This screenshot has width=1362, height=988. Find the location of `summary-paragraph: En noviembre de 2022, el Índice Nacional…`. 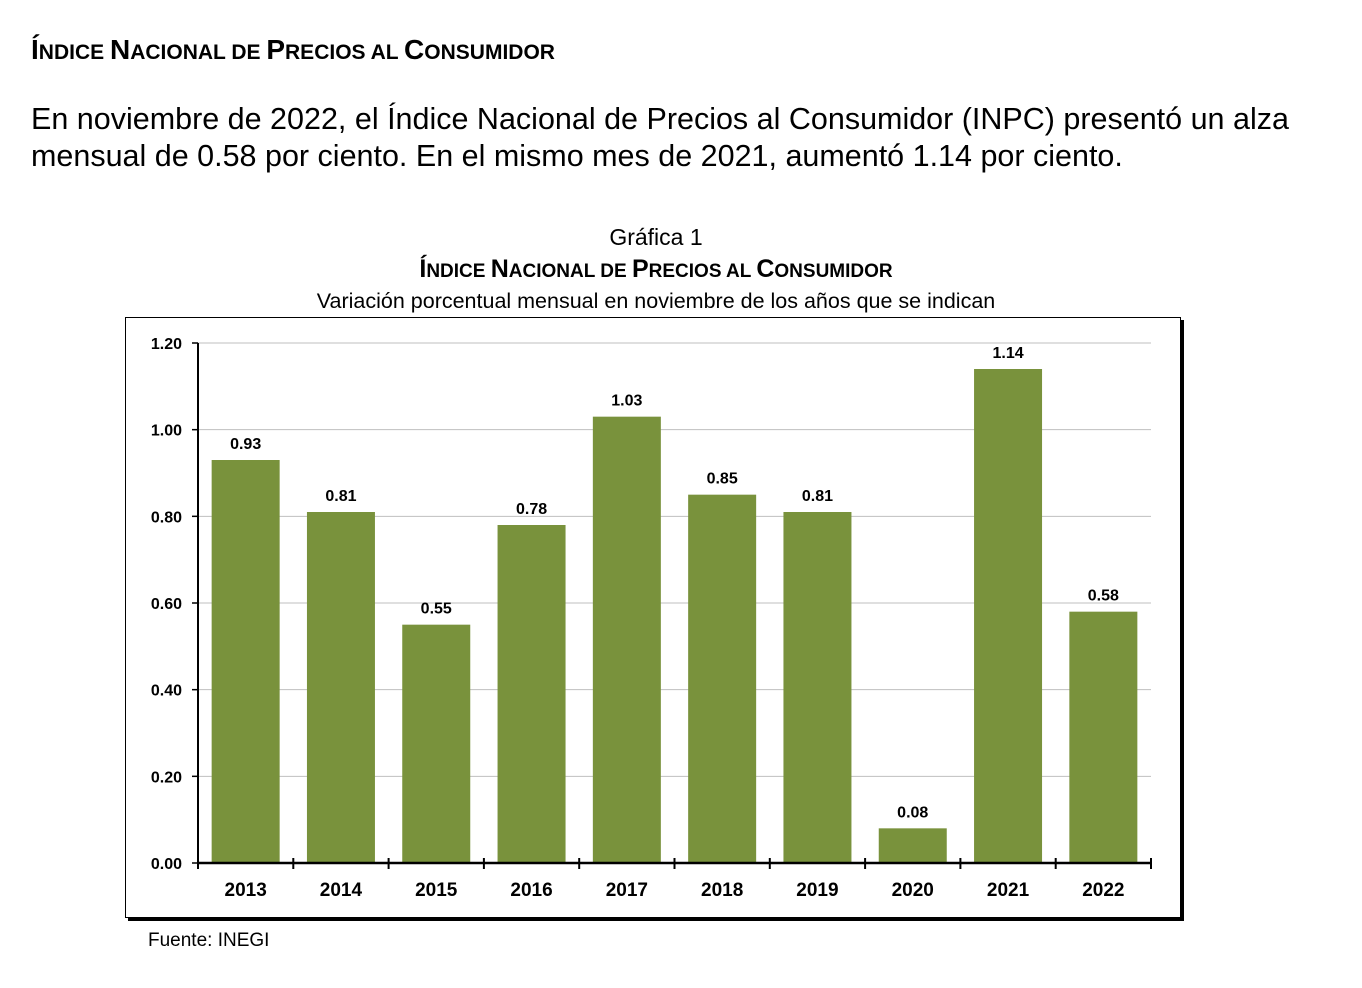

summary-paragraph: En noviembre de 2022, el Índice Nacional… is located at coordinates (660, 137).